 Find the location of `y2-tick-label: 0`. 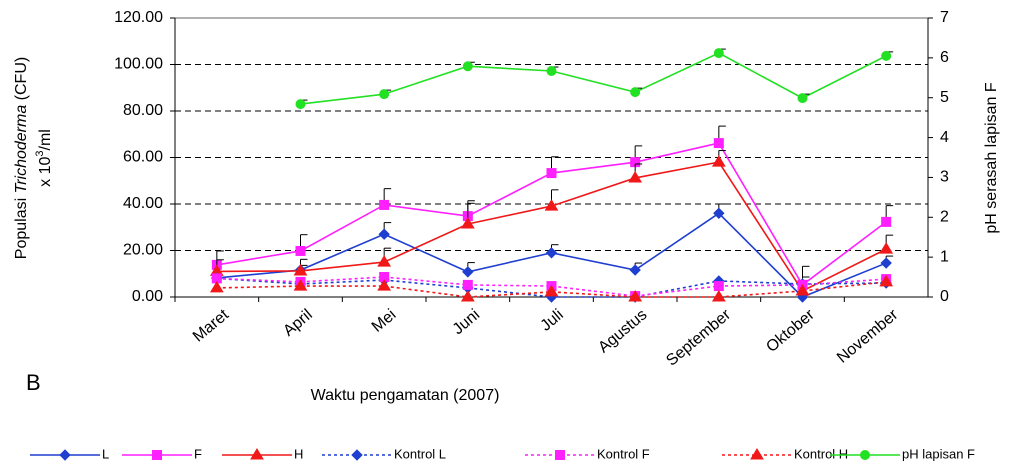

y2-tick-label: 0 is located at coordinates (944, 296).